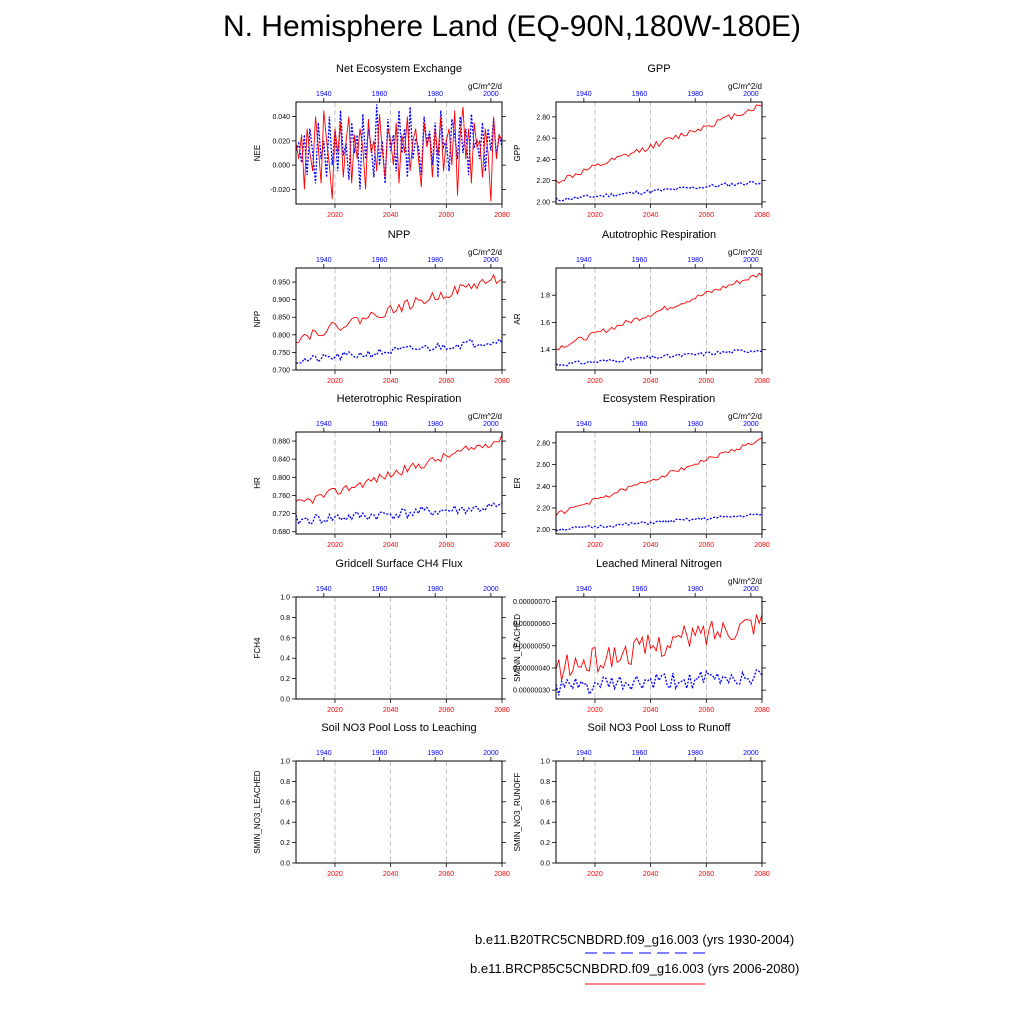  I want to click on smin_no3_runoff-xtick-bottom-label: 2020, so click(595, 874).